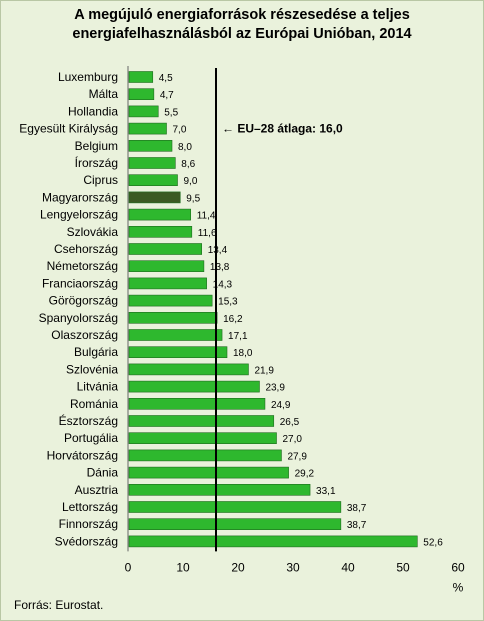 This screenshot has height=621, width=484. I want to click on x-tick-0: 0, so click(128, 567).